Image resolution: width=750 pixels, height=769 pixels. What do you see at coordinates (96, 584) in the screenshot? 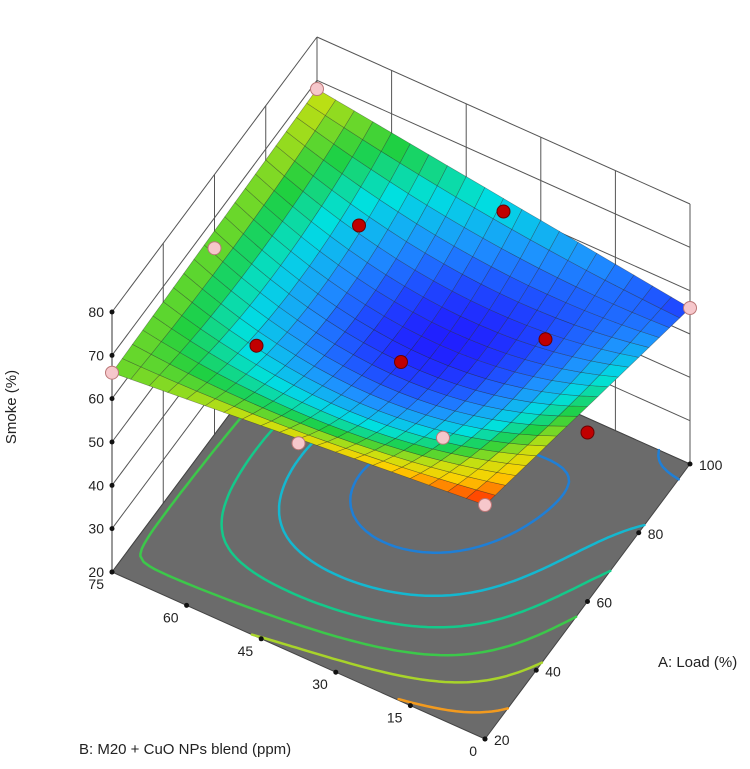
I see `y-tick-label: 75` at bounding box center [96, 584].